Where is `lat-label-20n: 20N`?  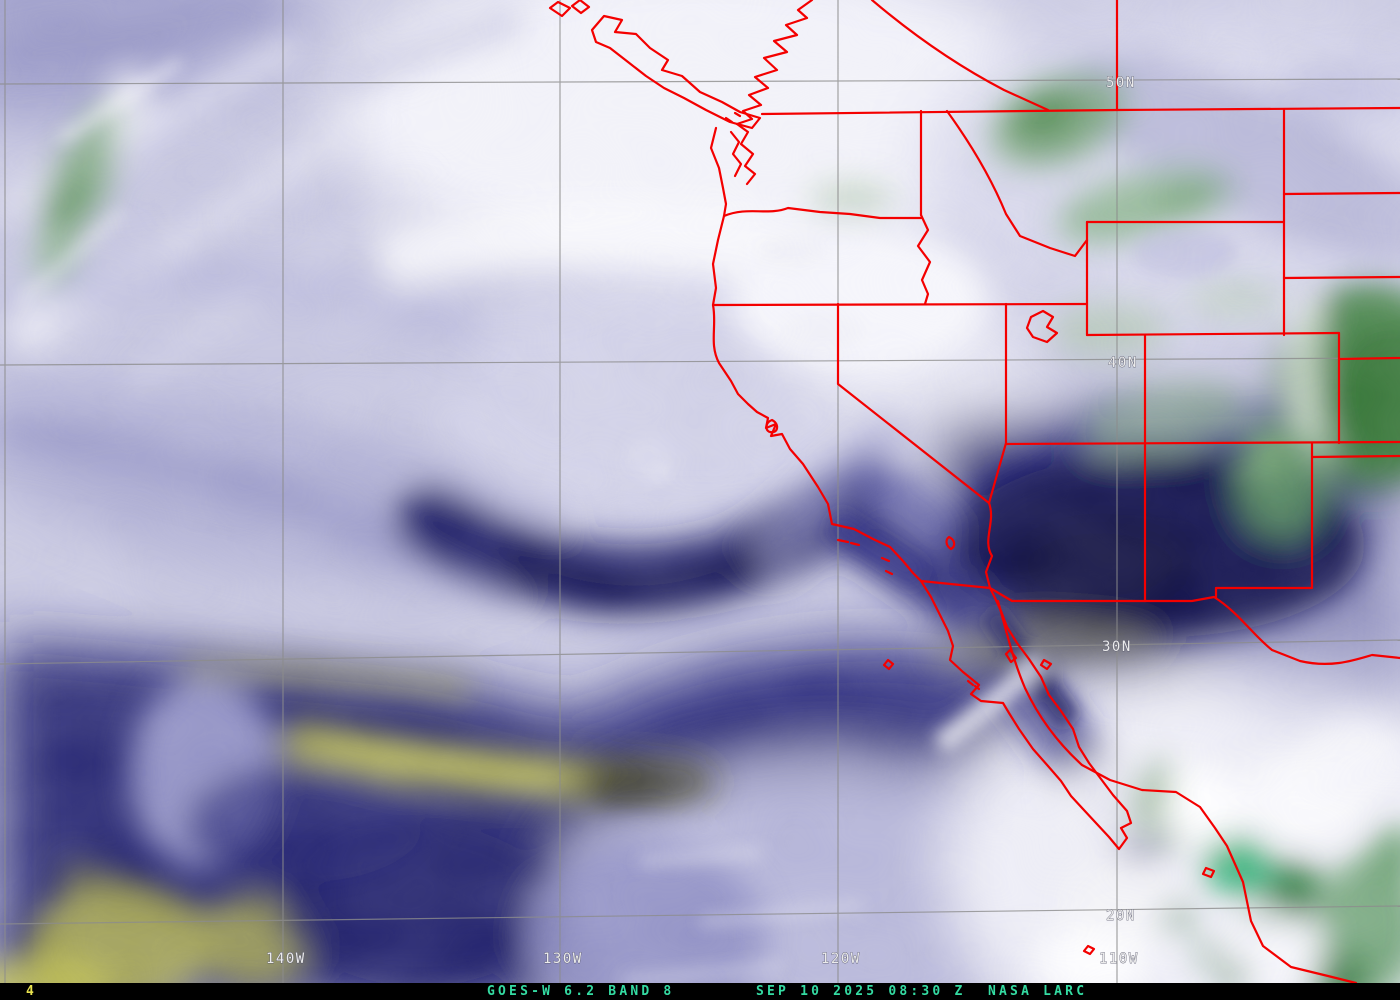 lat-label-20n: 20N is located at coordinates (1121, 916).